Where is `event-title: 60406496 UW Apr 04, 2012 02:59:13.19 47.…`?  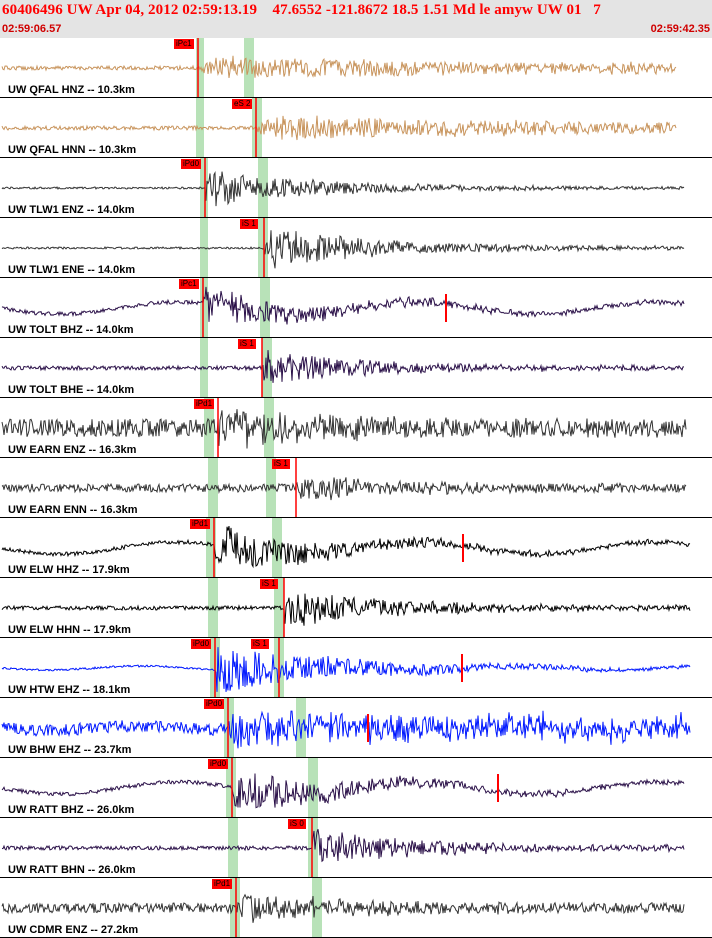
event-title: 60406496 UW Apr 04, 2012 02:59:13.19 47.… is located at coordinates (301, 10).